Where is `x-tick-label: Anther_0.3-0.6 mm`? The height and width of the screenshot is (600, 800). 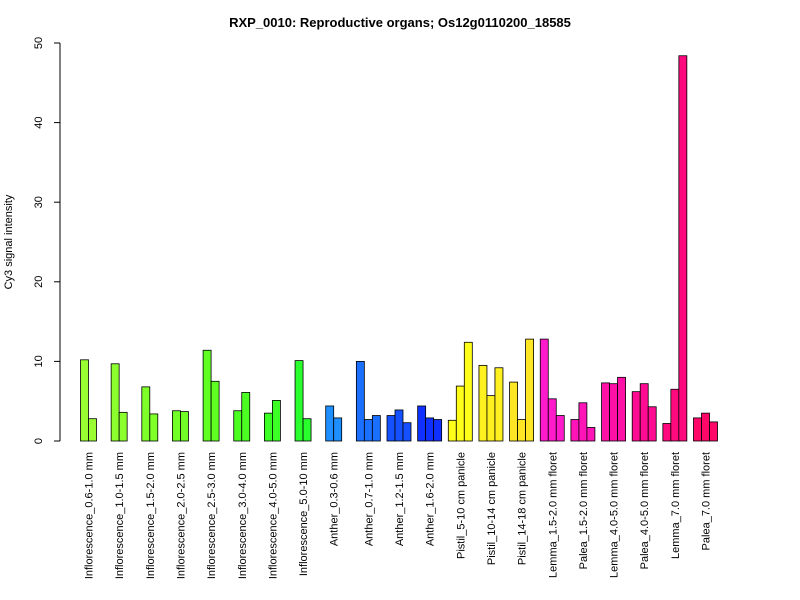 x-tick-label: Anther_0.3-0.6 mm is located at coordinates (335, 499).